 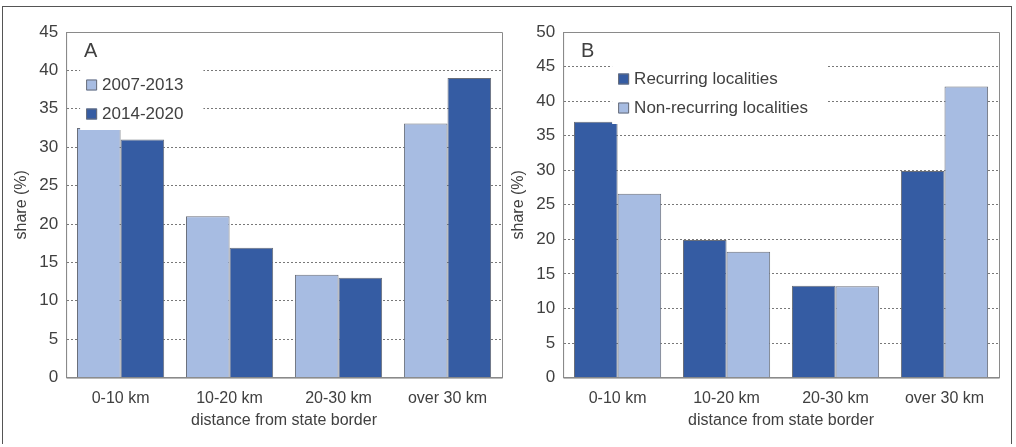 What do you see at coordinates (143, 114) in the screenshot?
I see `legend-label: 2014-2020` at bounding box center [143, 114].